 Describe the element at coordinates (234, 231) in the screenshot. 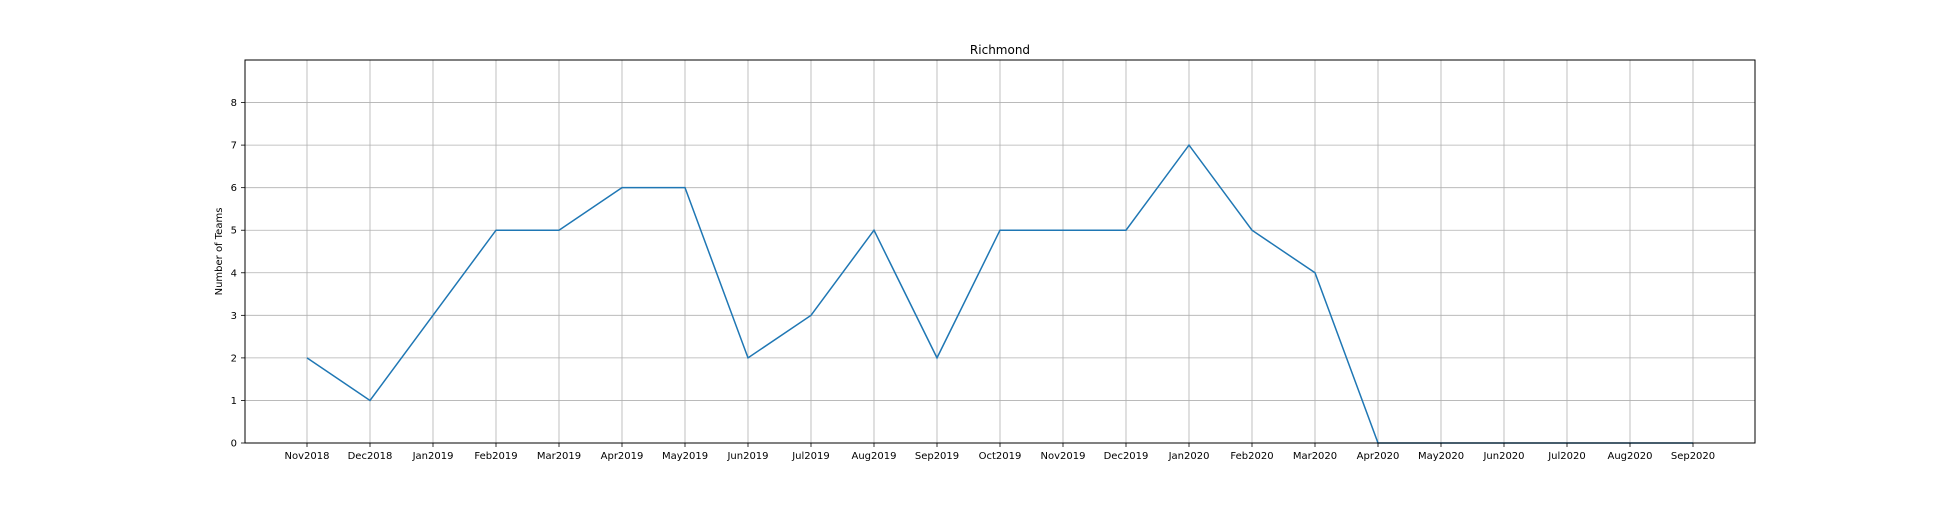

I see `y-tick-label: 5` at that location.